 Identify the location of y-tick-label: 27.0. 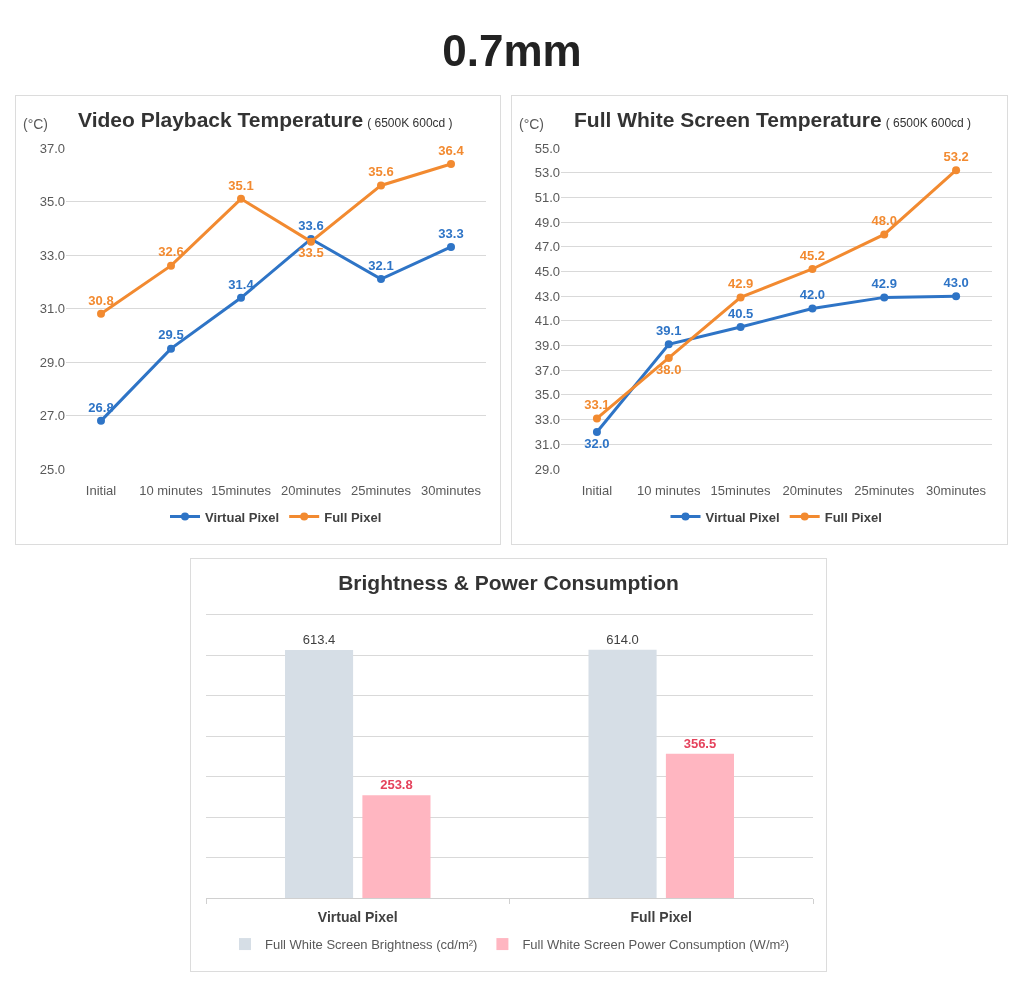
(52, 416).